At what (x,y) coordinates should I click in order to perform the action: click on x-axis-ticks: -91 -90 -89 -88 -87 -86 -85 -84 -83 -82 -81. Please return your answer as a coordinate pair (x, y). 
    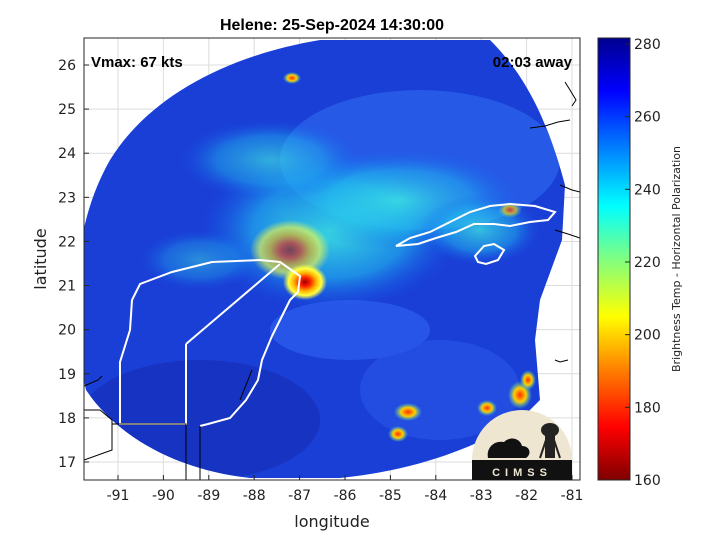
    Looking at the image, I should click on (345, 489).